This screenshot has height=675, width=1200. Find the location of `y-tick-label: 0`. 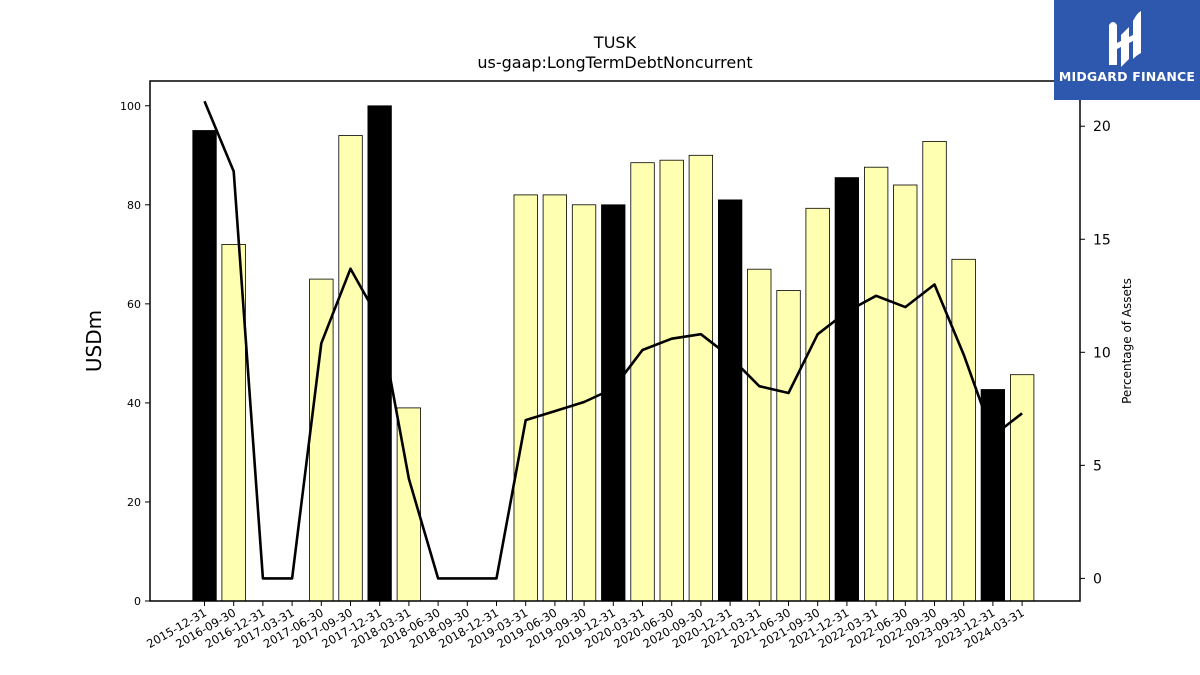

y-tick-label: 0 is located at coordinates (137, 601).